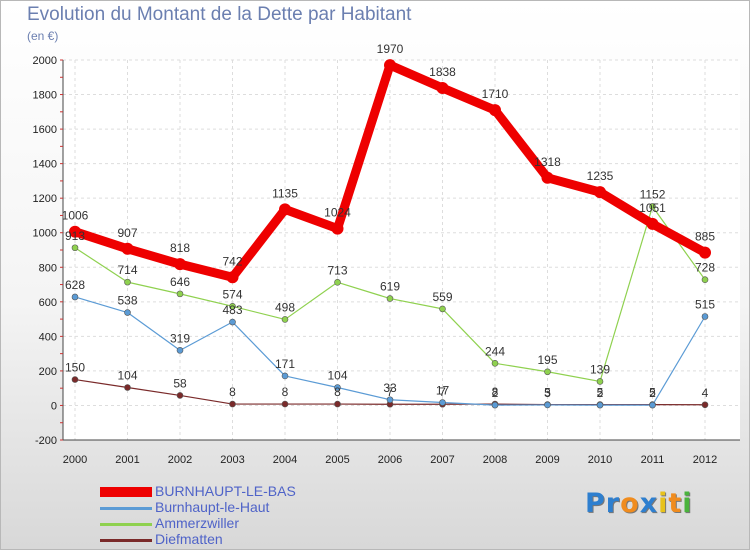 This screenshot has height=550, width=750. Describe the element at coordinates (180, 248) in the screenshot. I see `data-label: 818` at that location.